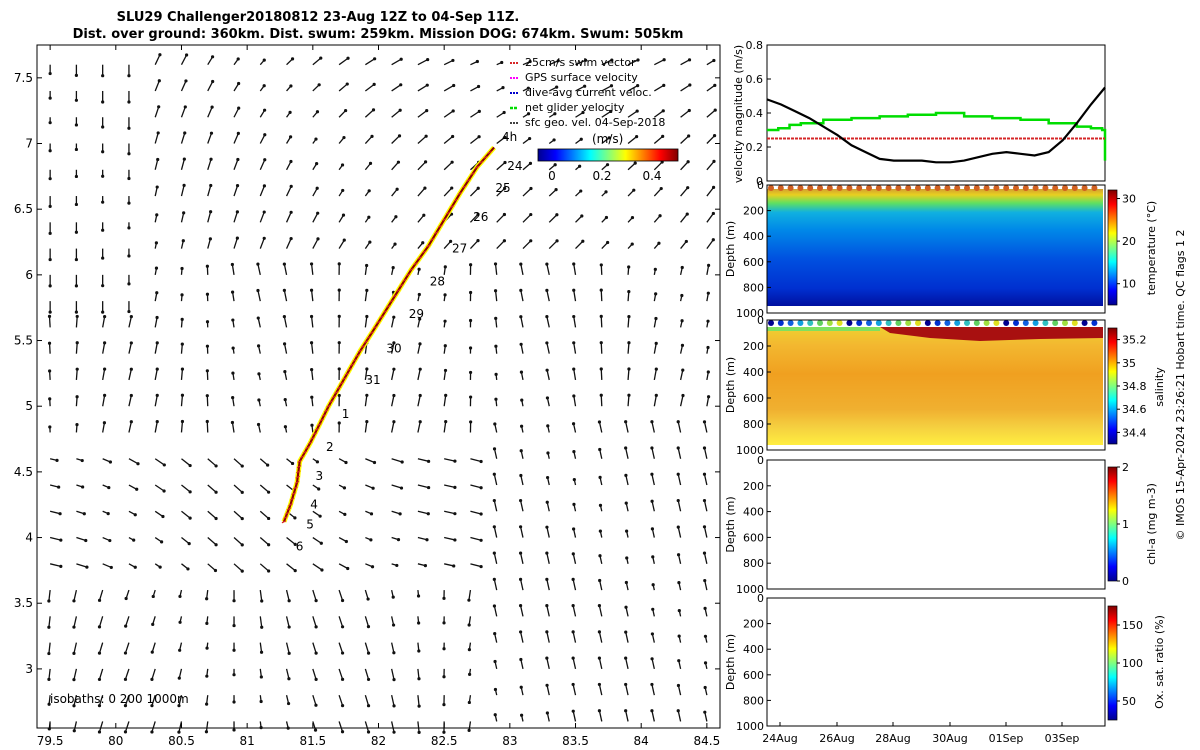 The width and height of the screenshot is (1200, 750). Describe the element at coordinates (372, 380) in the screenshot. I see `track-day-label: 31` at that location.